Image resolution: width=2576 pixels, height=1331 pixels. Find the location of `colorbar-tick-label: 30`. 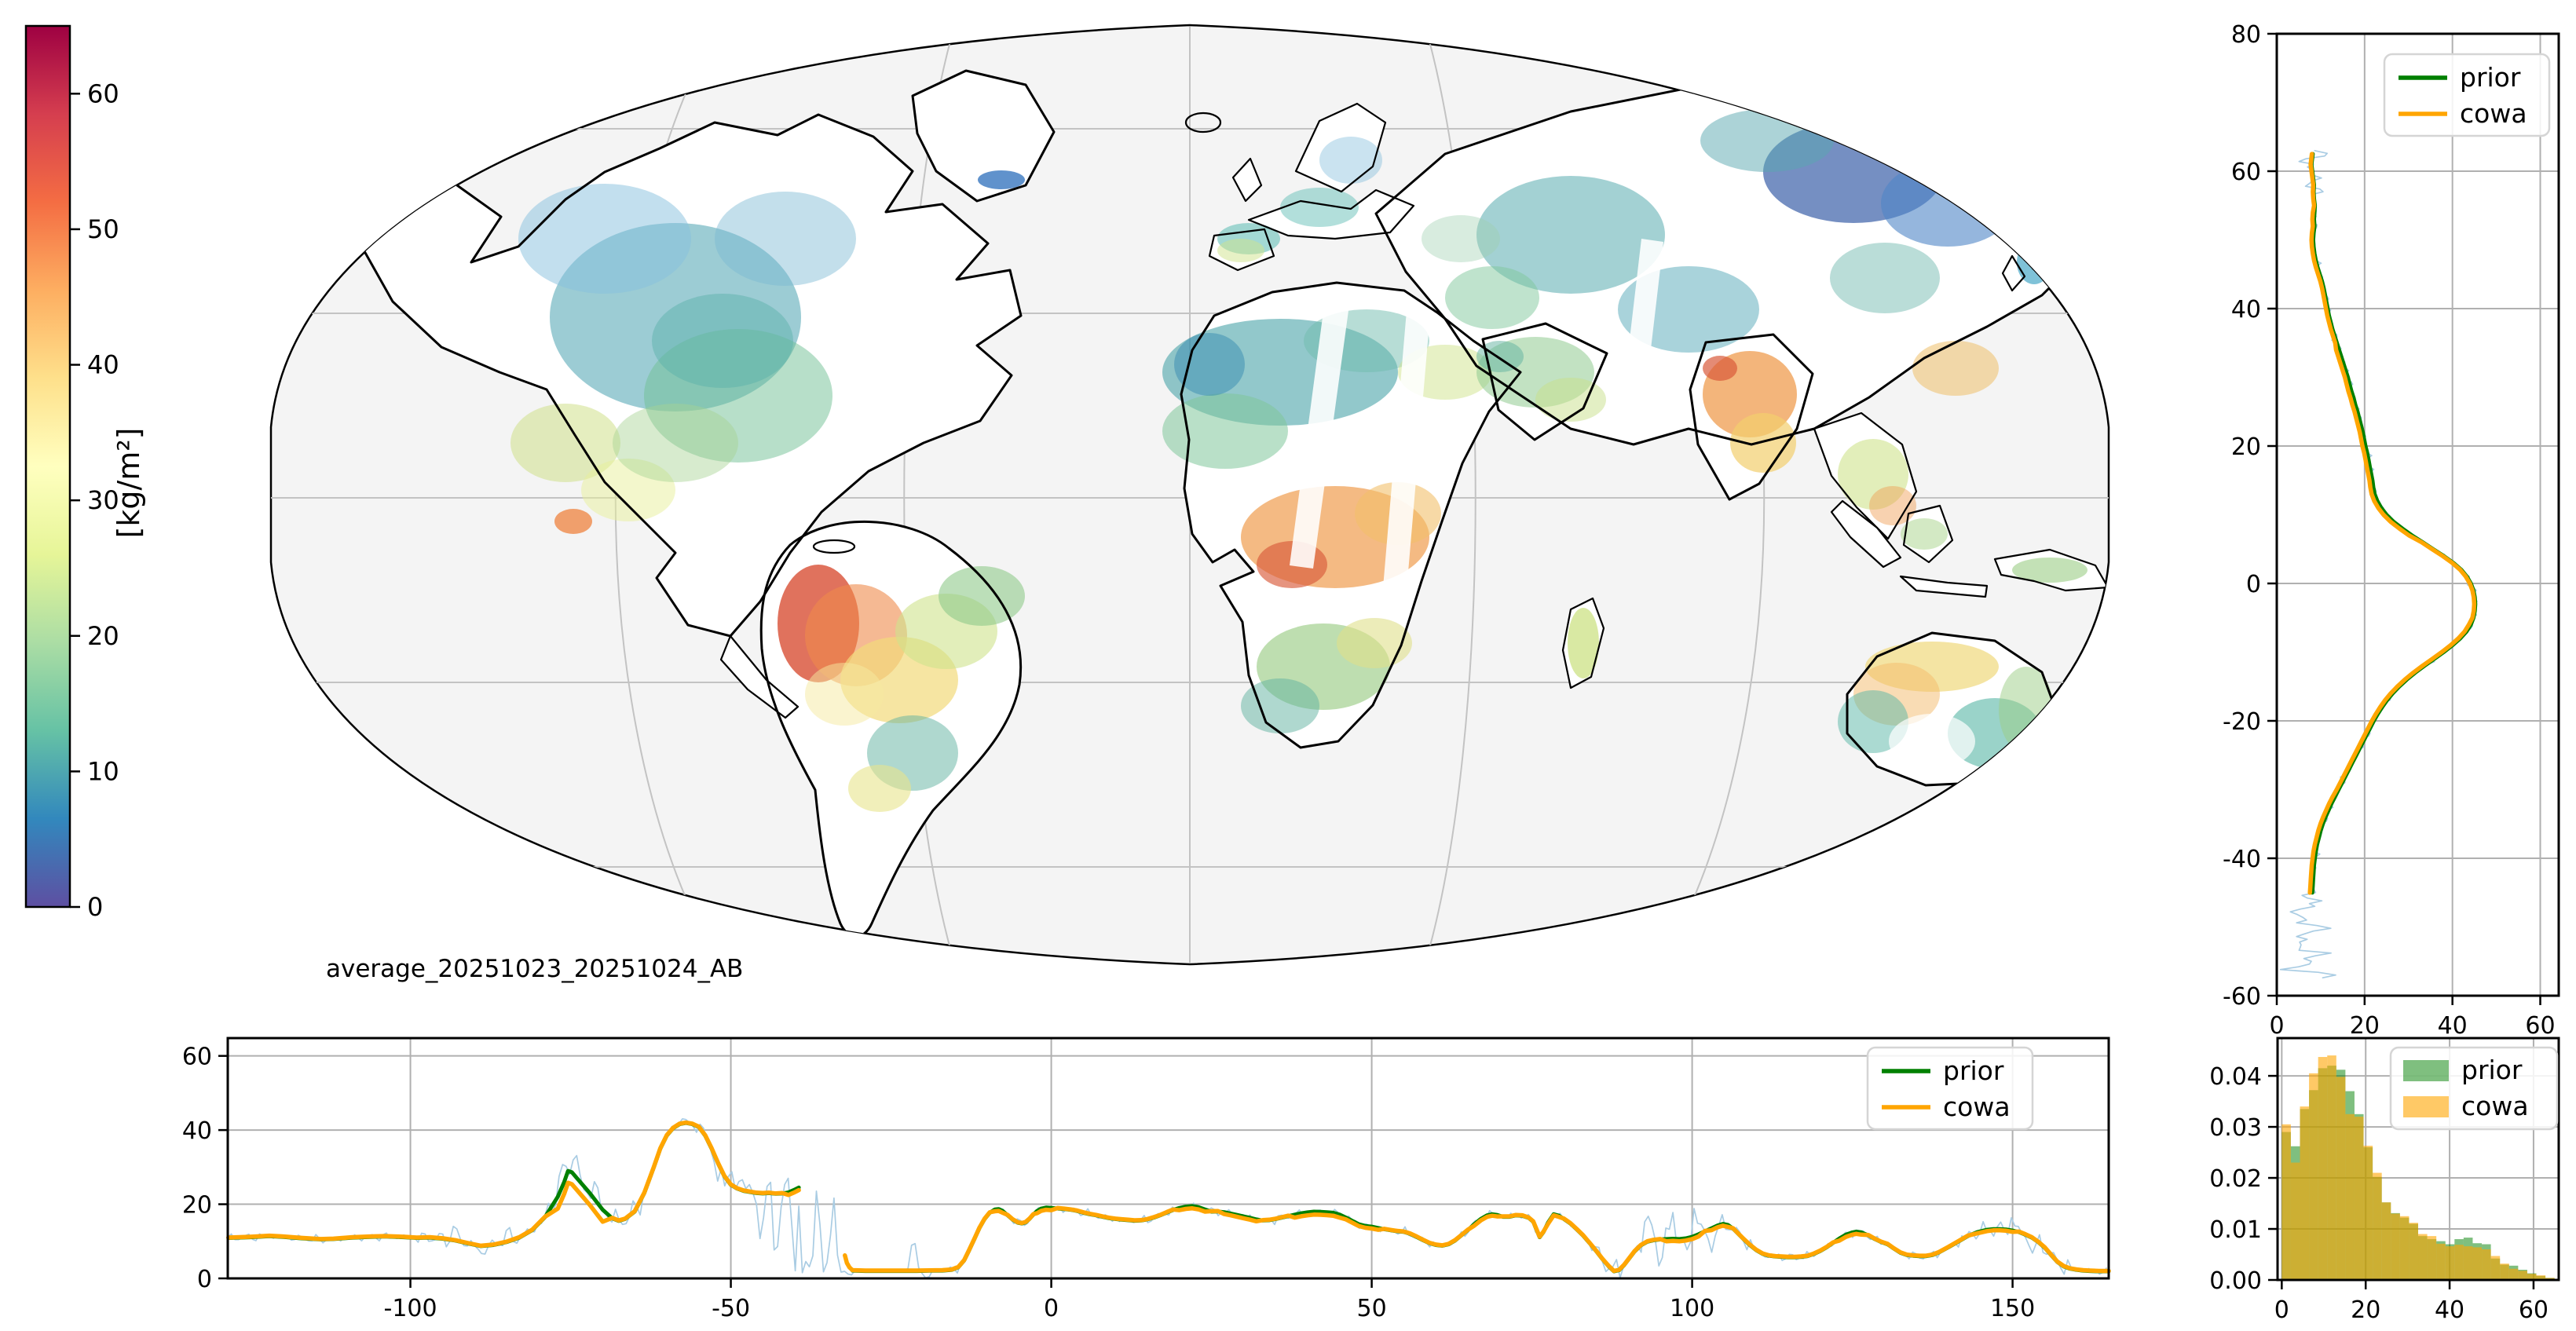

colorbar-tick-label: 30 is located at coordinates (103, 500).